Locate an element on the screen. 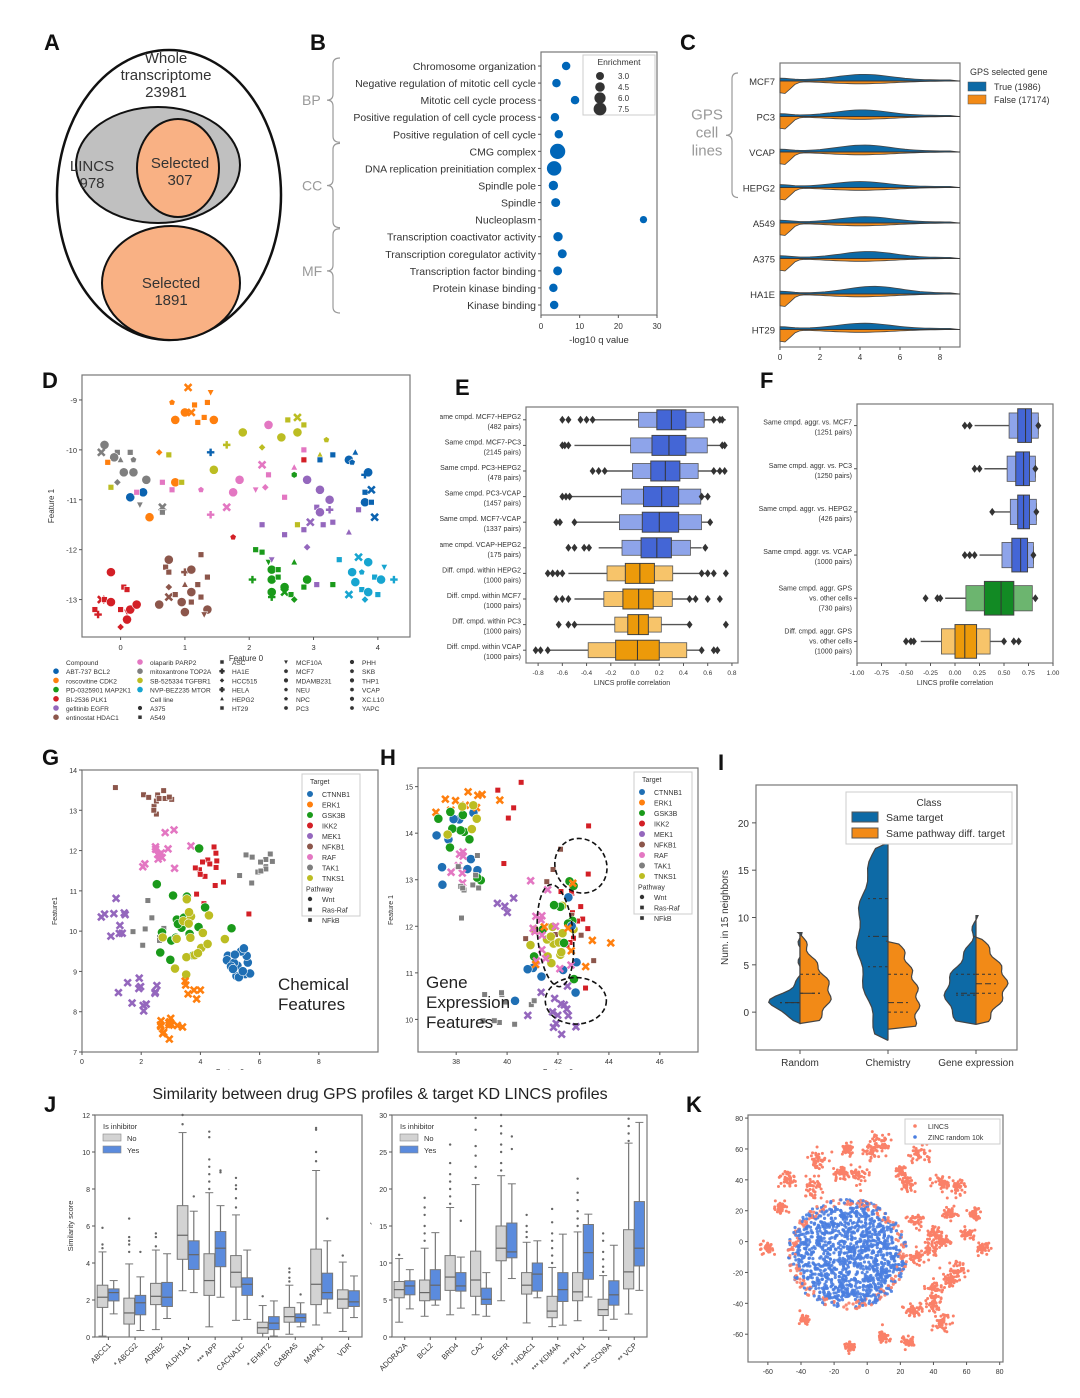 This screenshot has width=1080, height=1398. j-xtick-label: ADRB2 is located at coordinates (154, 1353).